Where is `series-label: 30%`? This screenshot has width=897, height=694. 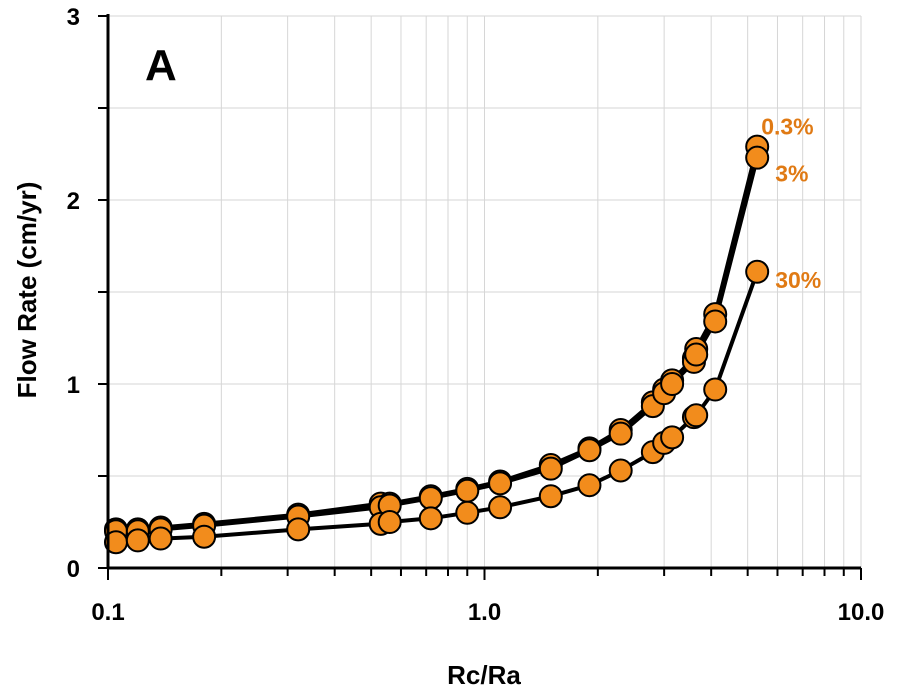
series-label: 30% is located at coordinates (798, 280).